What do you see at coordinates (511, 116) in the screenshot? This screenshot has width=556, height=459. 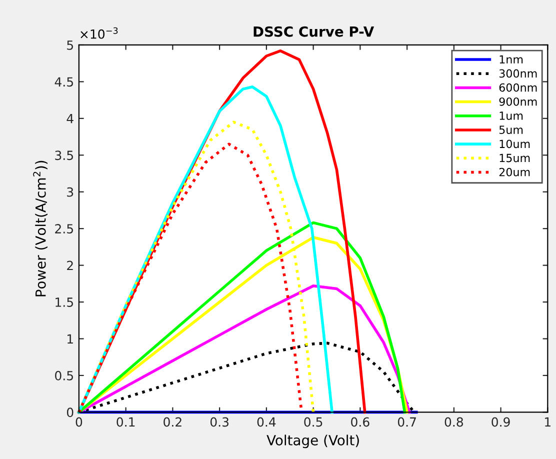 I see `legend-label: 1um` at bounding box center [511, 116].